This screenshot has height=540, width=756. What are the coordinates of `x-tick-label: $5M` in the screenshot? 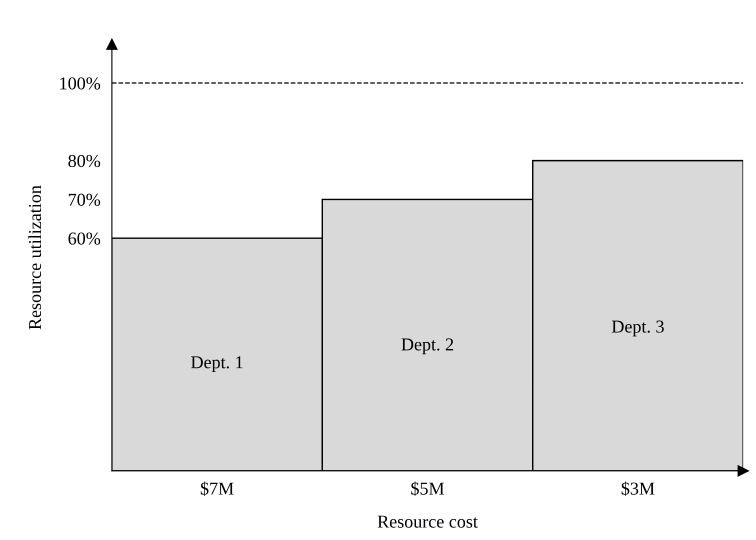 It's located at (427, 488).